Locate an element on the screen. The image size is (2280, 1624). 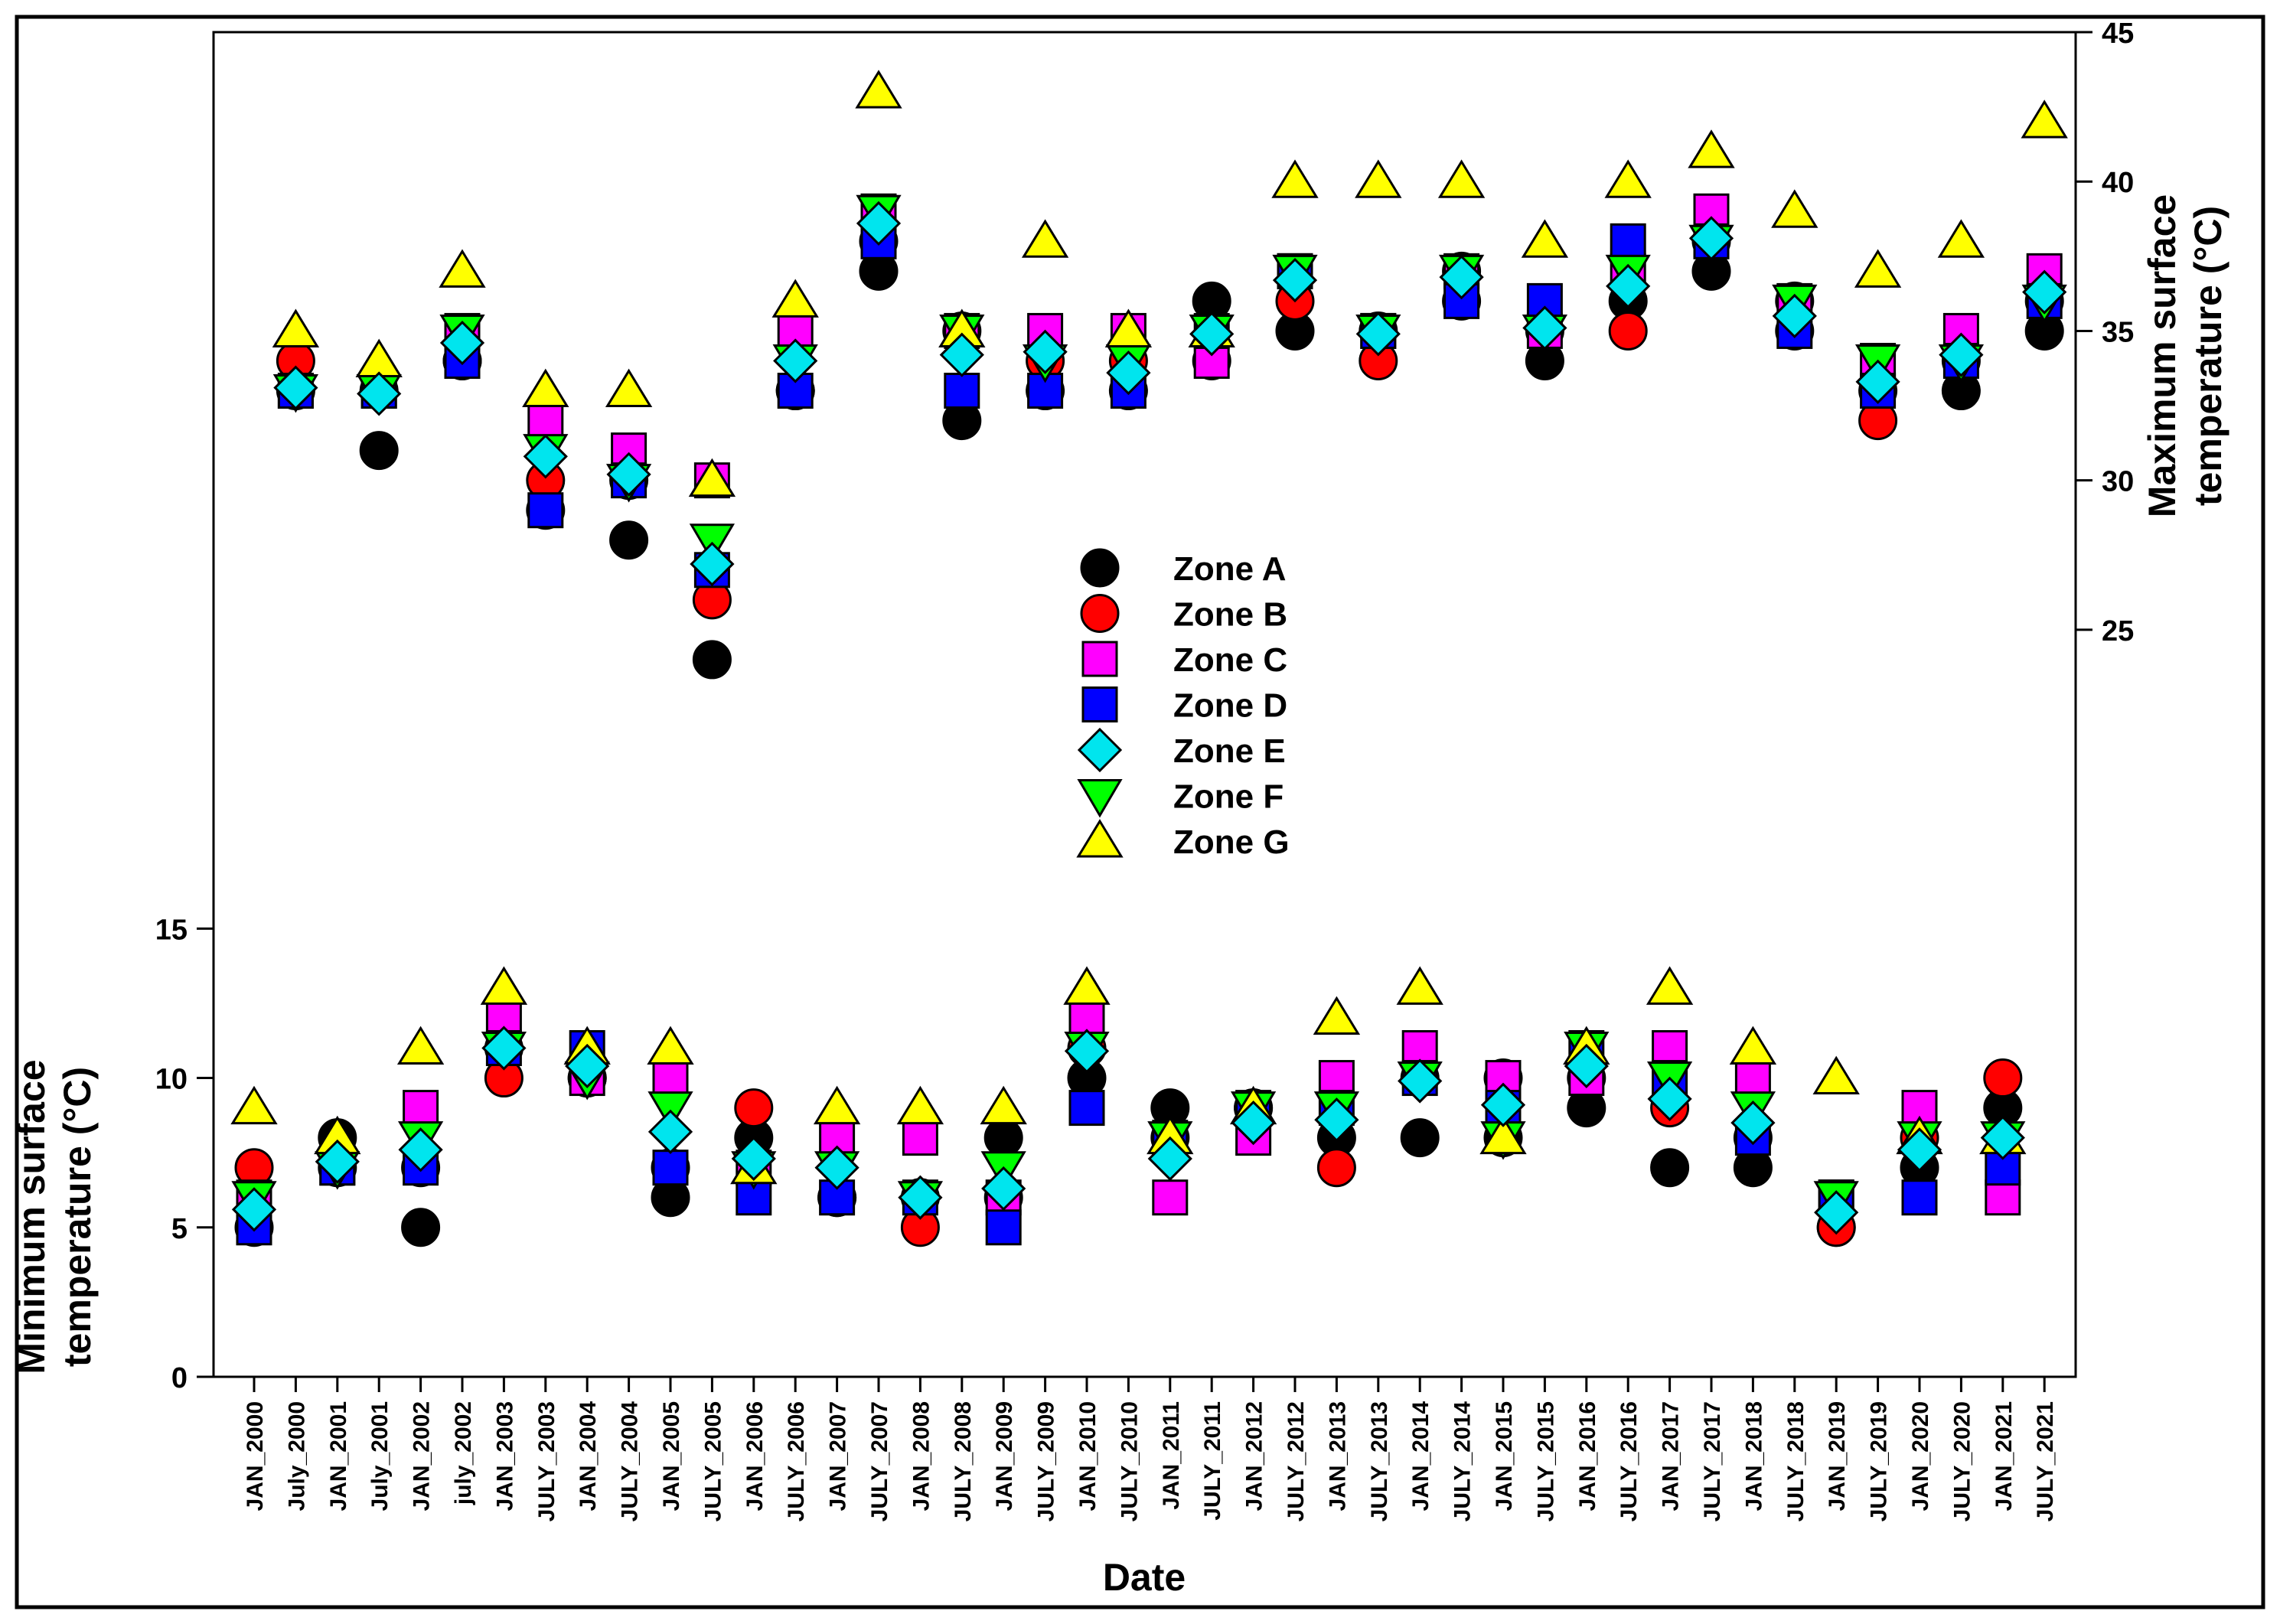
x-tick-label: JULY_2018 is located at coordinates (1796, 1461).